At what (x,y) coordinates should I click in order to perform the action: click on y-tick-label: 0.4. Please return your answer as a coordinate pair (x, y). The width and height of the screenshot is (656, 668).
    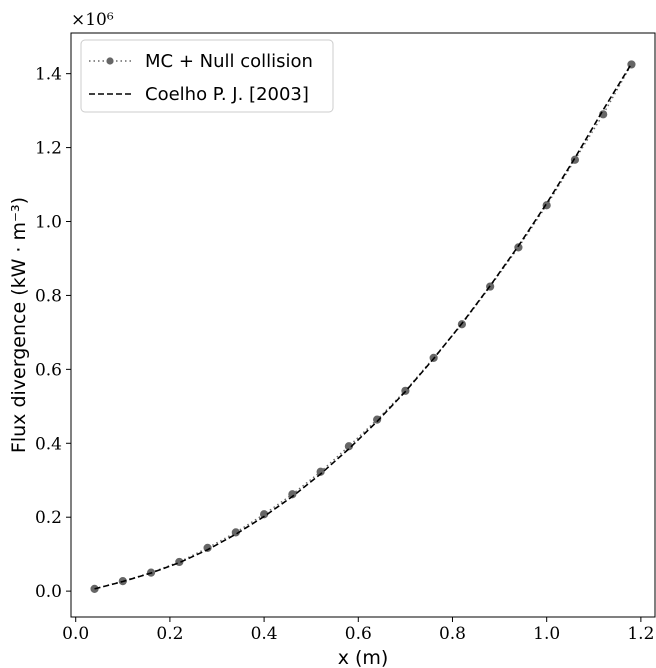
    Looking at the image, I should click on (48, 444).